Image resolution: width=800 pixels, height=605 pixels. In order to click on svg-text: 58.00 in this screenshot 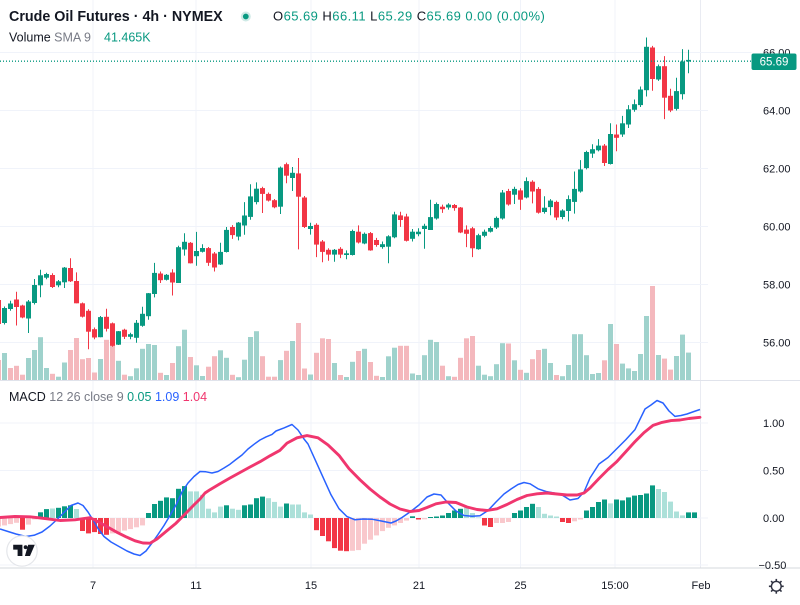, I will do `click(777, 285)`.